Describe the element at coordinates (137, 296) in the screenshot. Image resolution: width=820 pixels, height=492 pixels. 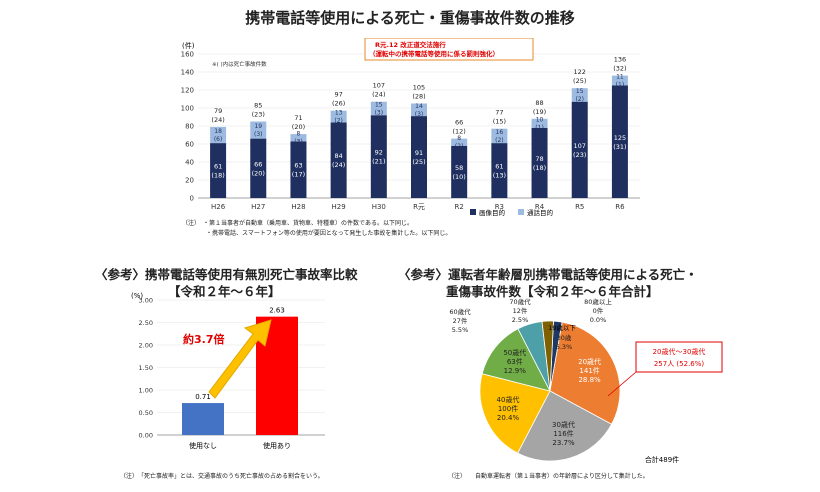
I see `y-axis-unit: (%)` at that location.